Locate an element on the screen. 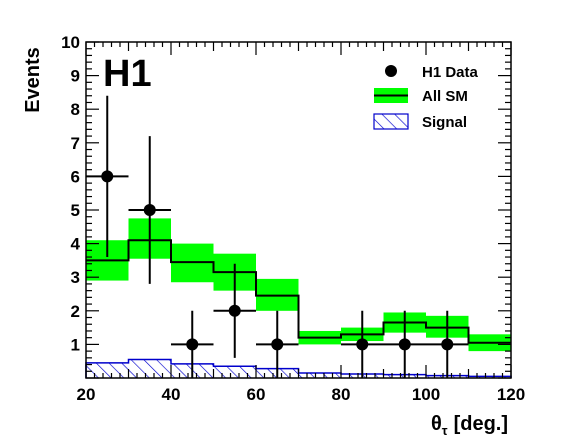 This screenshot has width=567, height=446. y-tick-label: 8 is located at coordinates (75, 109).